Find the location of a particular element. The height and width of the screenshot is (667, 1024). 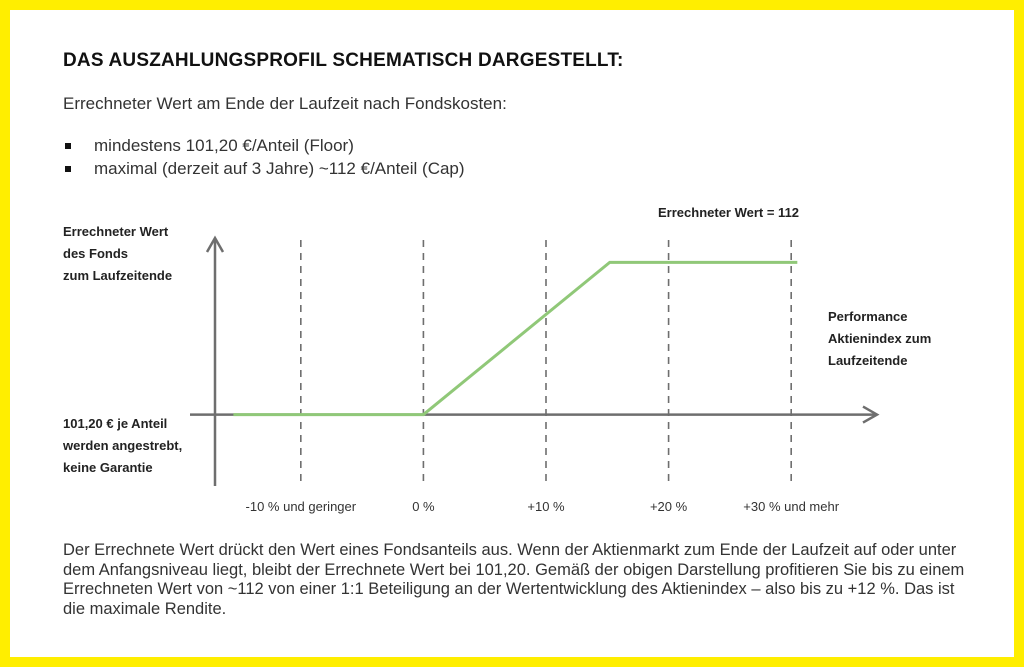

x-tick-label-4: +30 % und mehr is located at coordinates (791, 506).